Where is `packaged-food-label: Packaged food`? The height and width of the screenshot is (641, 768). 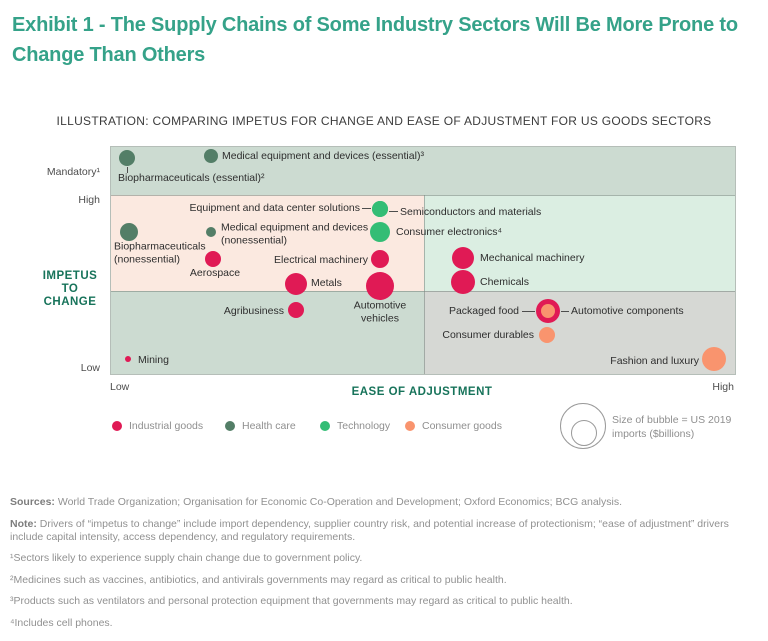
packaged-food-label: Packaged food is located at coordinates (483, 310).